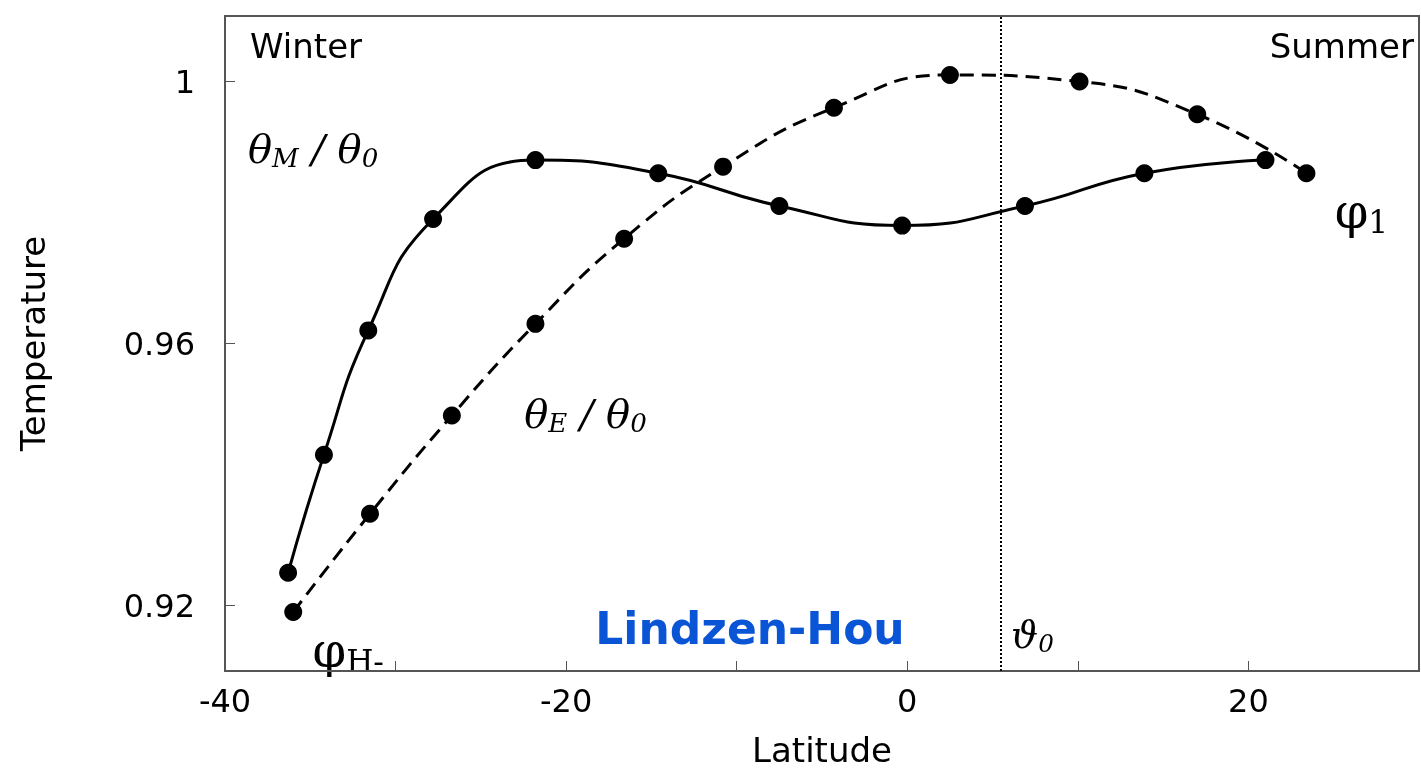 The image size is (1421, 777). What do you see at coordinates (585, 414) in the screenshot?
I see `series-label: θE / θ0` at bounding box center [585, 414].